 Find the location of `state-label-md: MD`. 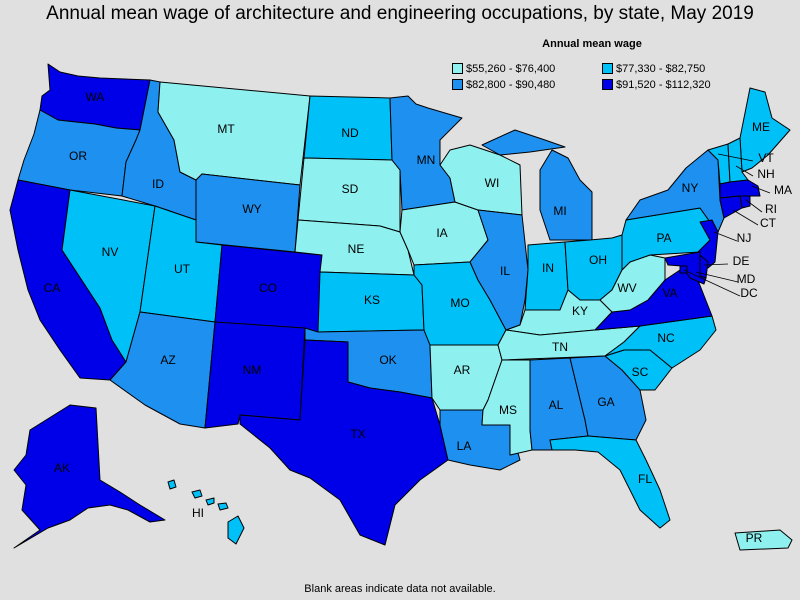

state-label-md: MD is located at coordinates (746, 279).